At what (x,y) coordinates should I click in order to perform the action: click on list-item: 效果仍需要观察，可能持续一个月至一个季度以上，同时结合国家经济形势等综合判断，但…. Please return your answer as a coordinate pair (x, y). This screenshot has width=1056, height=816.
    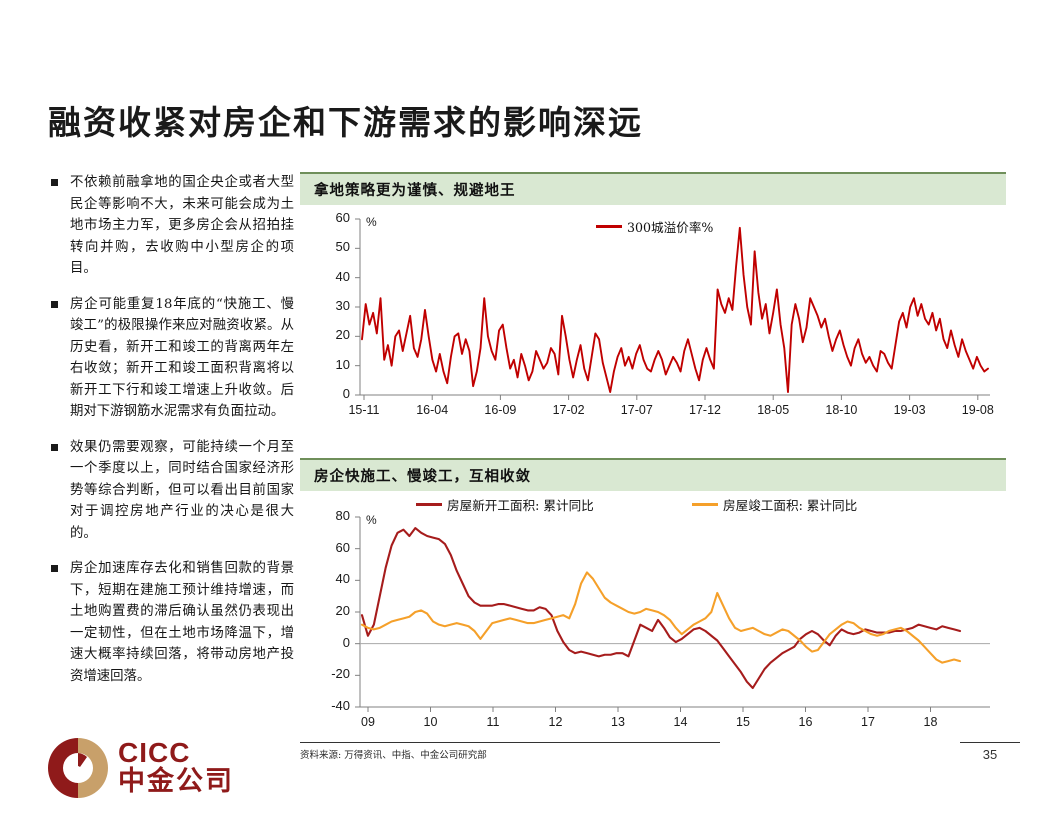
    Looking at the image, I should click on (172, 491).